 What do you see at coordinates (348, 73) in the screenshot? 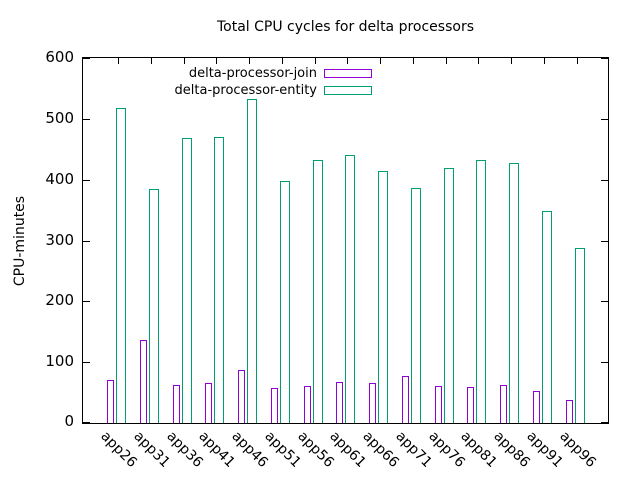
I see `legend-key-join` at bounding box center [348, 73].